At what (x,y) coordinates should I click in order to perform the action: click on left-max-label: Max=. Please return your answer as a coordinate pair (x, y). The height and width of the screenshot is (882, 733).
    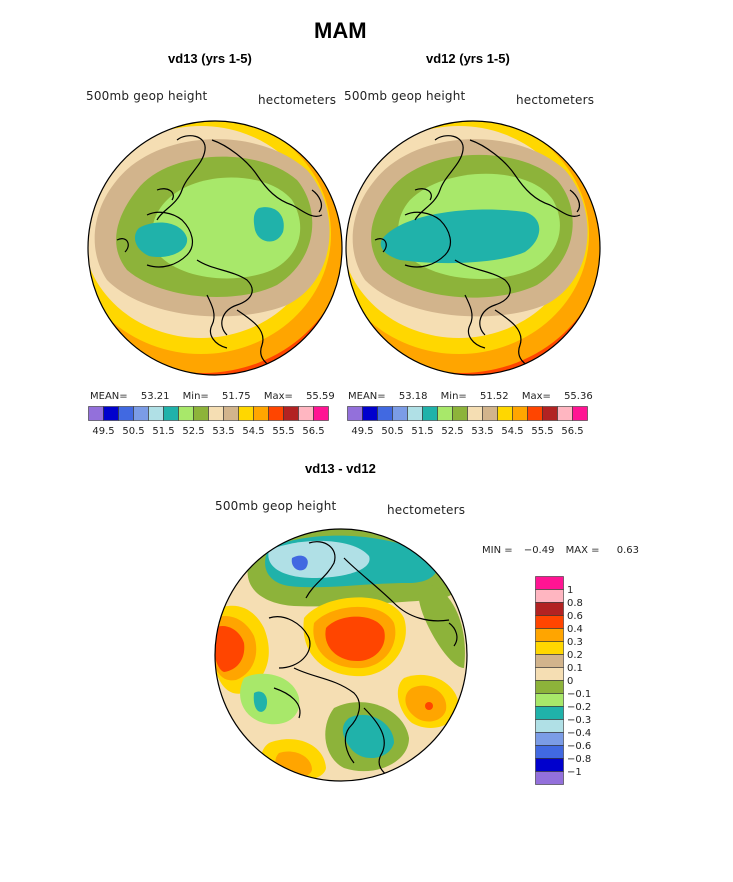
    Looking at the image, I should click on (278, 396).